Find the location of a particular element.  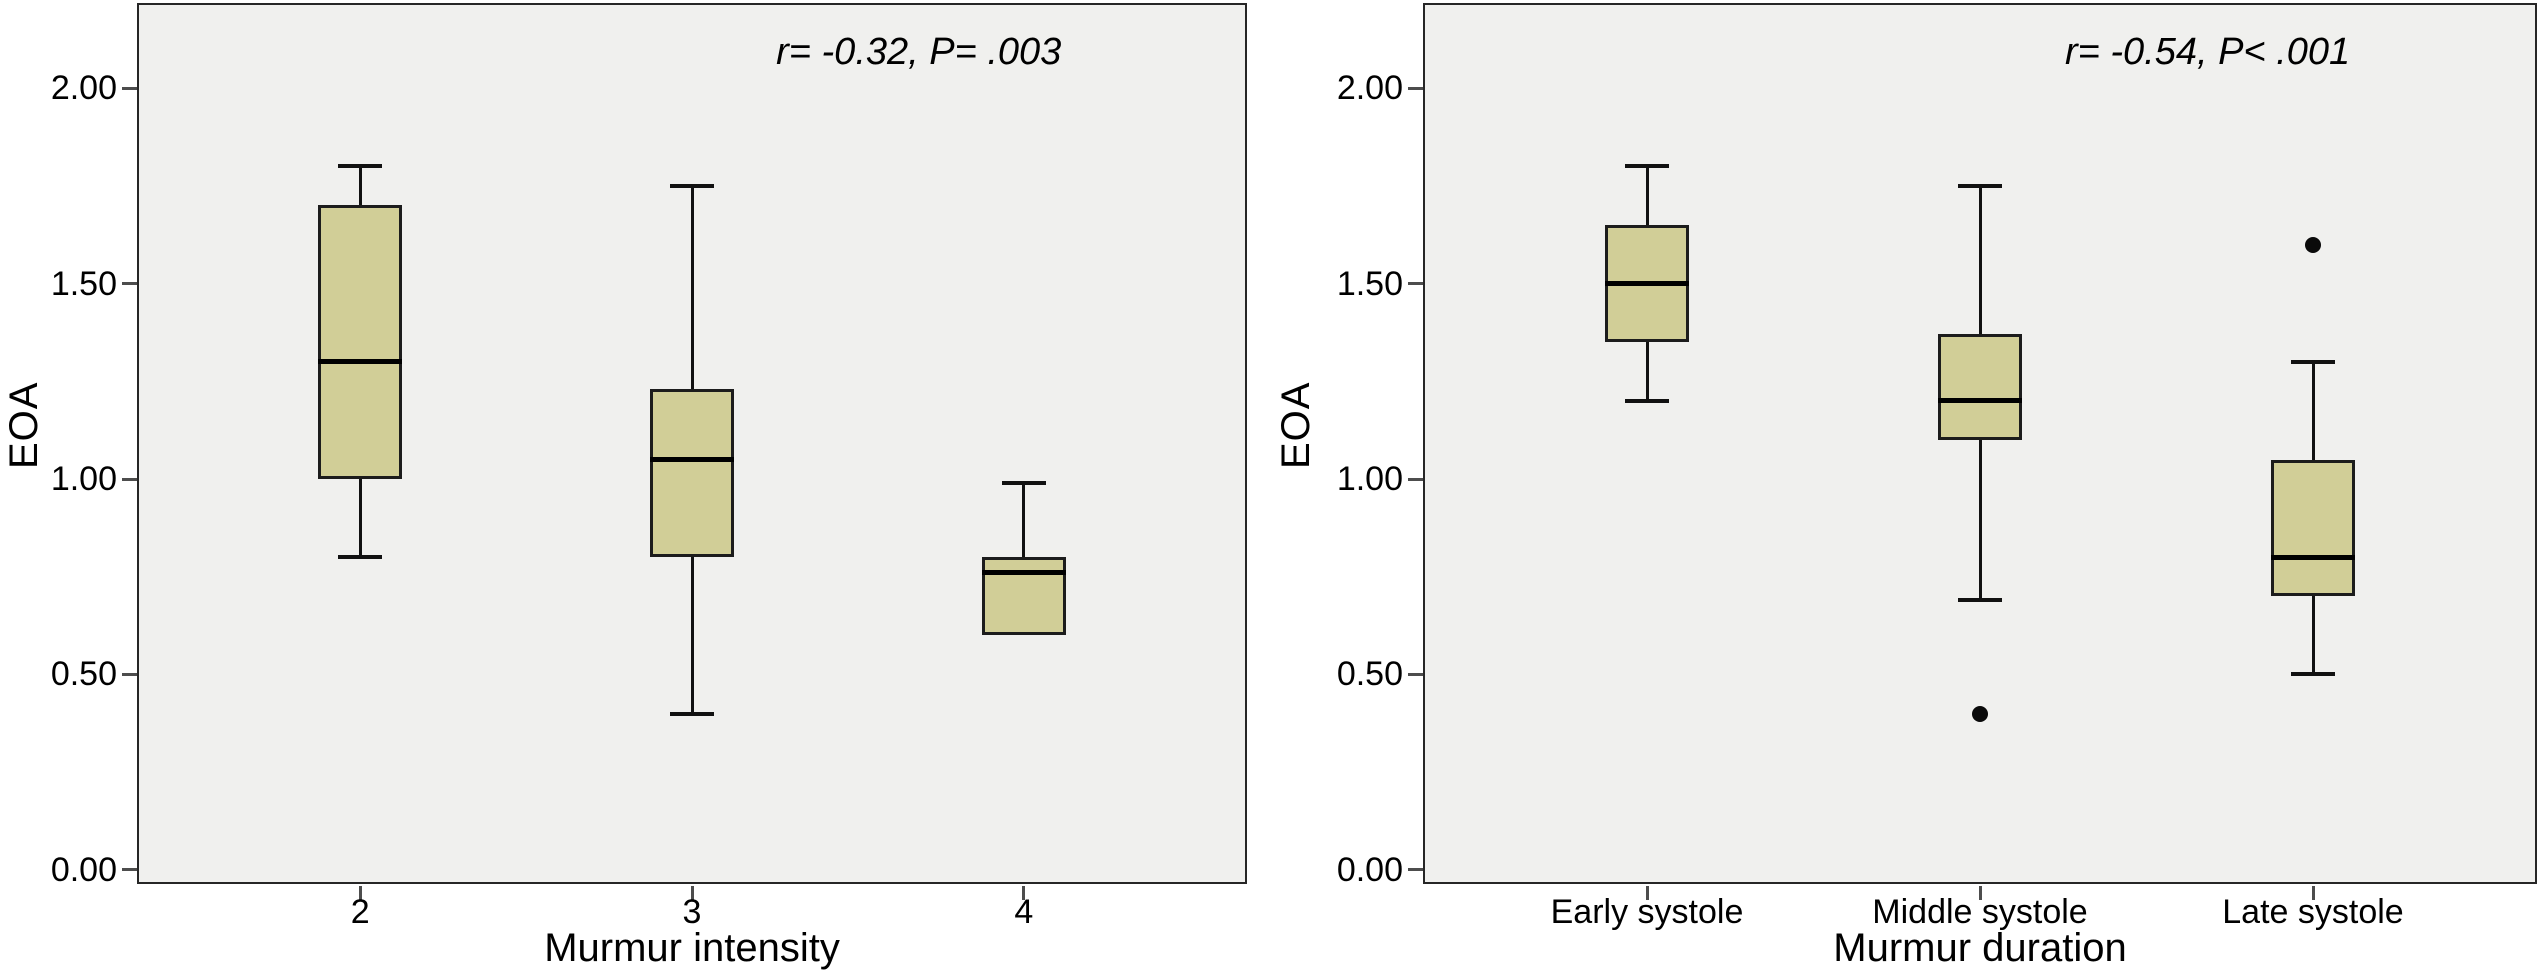

x-axis-title: Murmur duration is located at coordinates (1980, 948).